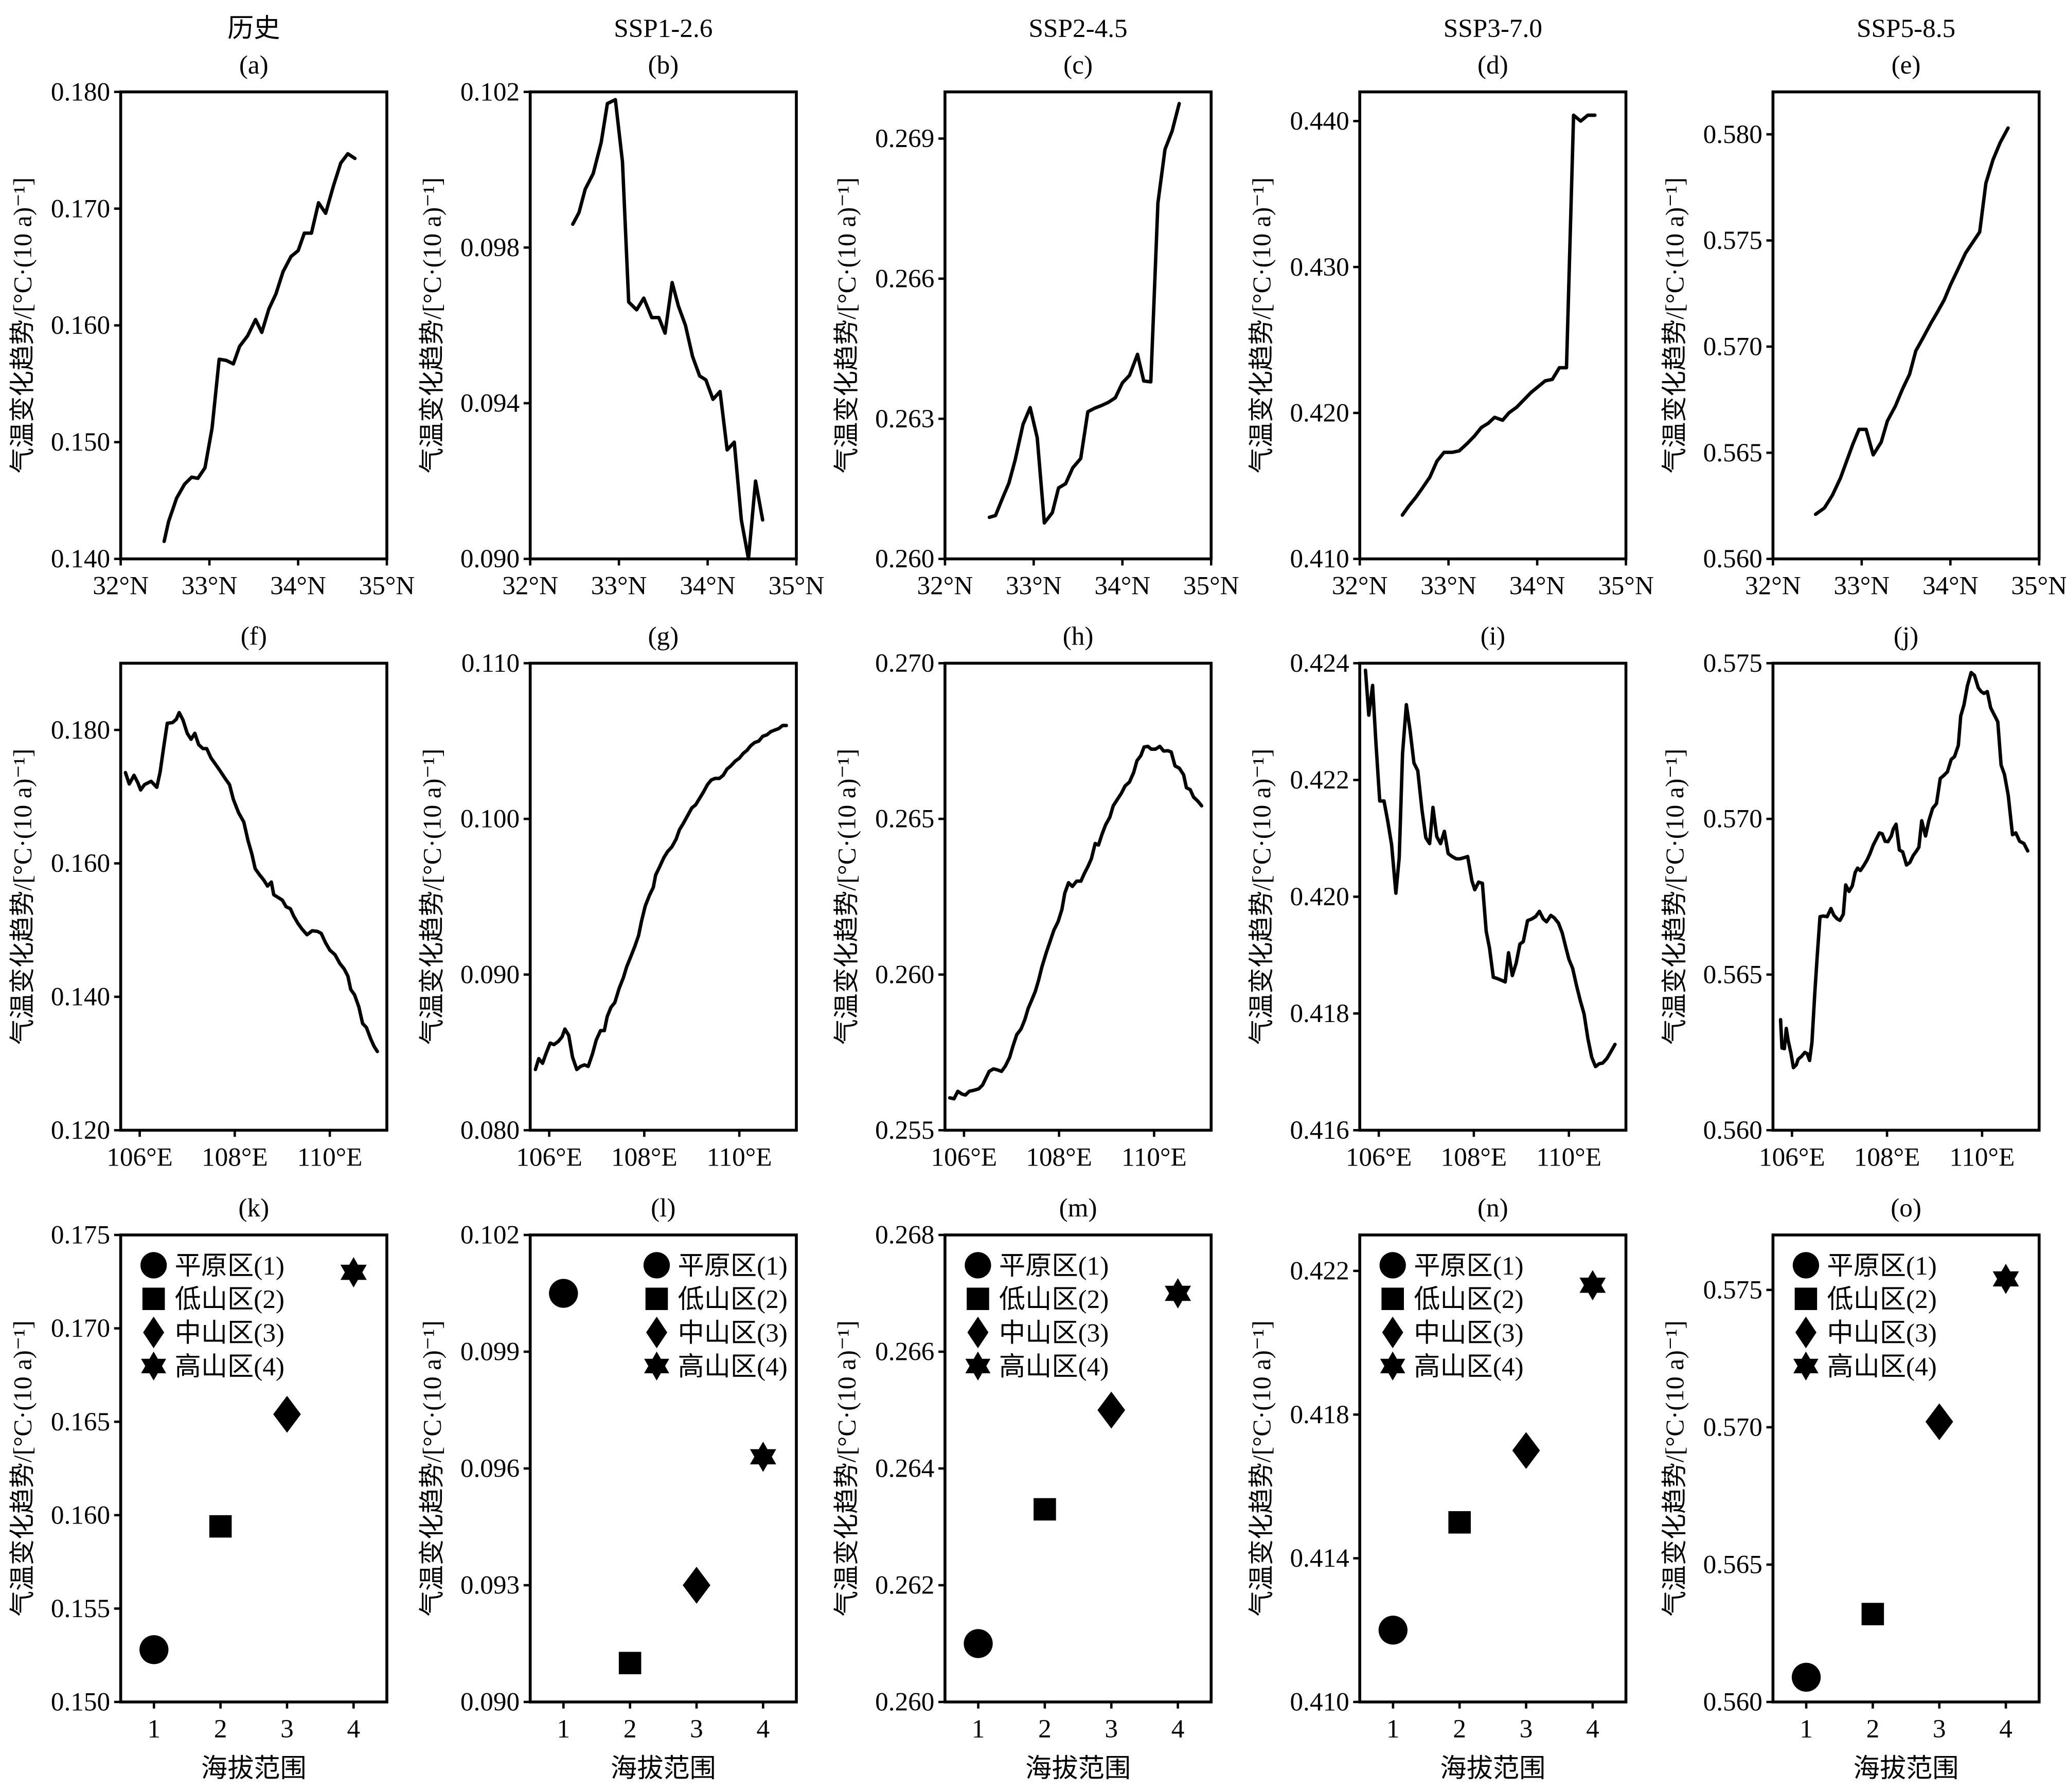  I want to click on scenario-title: SSP5-8.5, so click(1906, 28).